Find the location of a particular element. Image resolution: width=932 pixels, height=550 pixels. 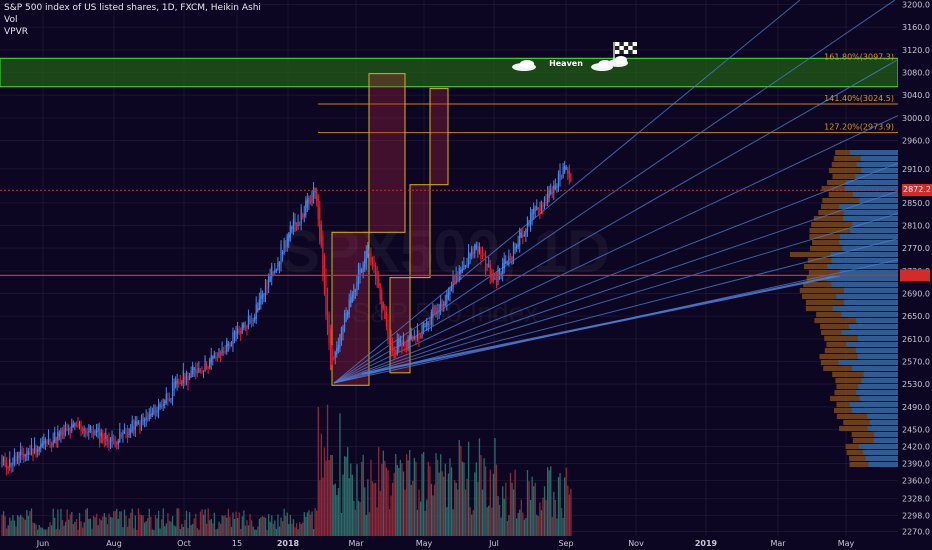

support-tag is located at coordinates (915, 275).